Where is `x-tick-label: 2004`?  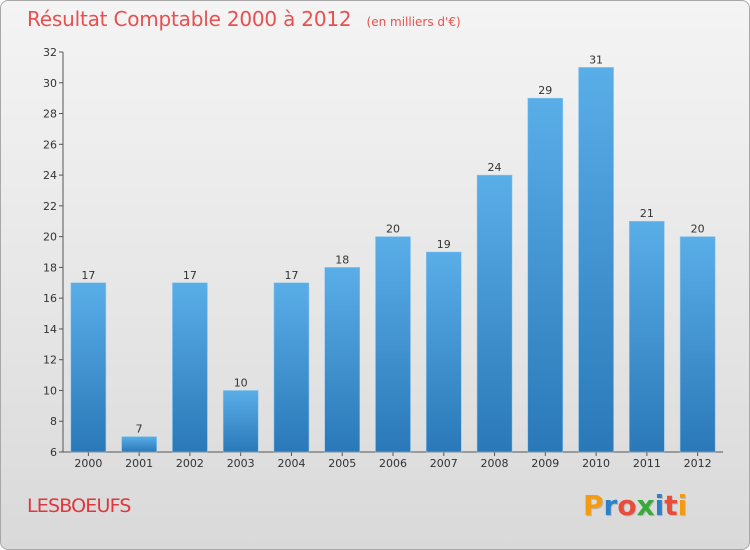 x-tick-label: 2004 is located at coordinates (291, 463).